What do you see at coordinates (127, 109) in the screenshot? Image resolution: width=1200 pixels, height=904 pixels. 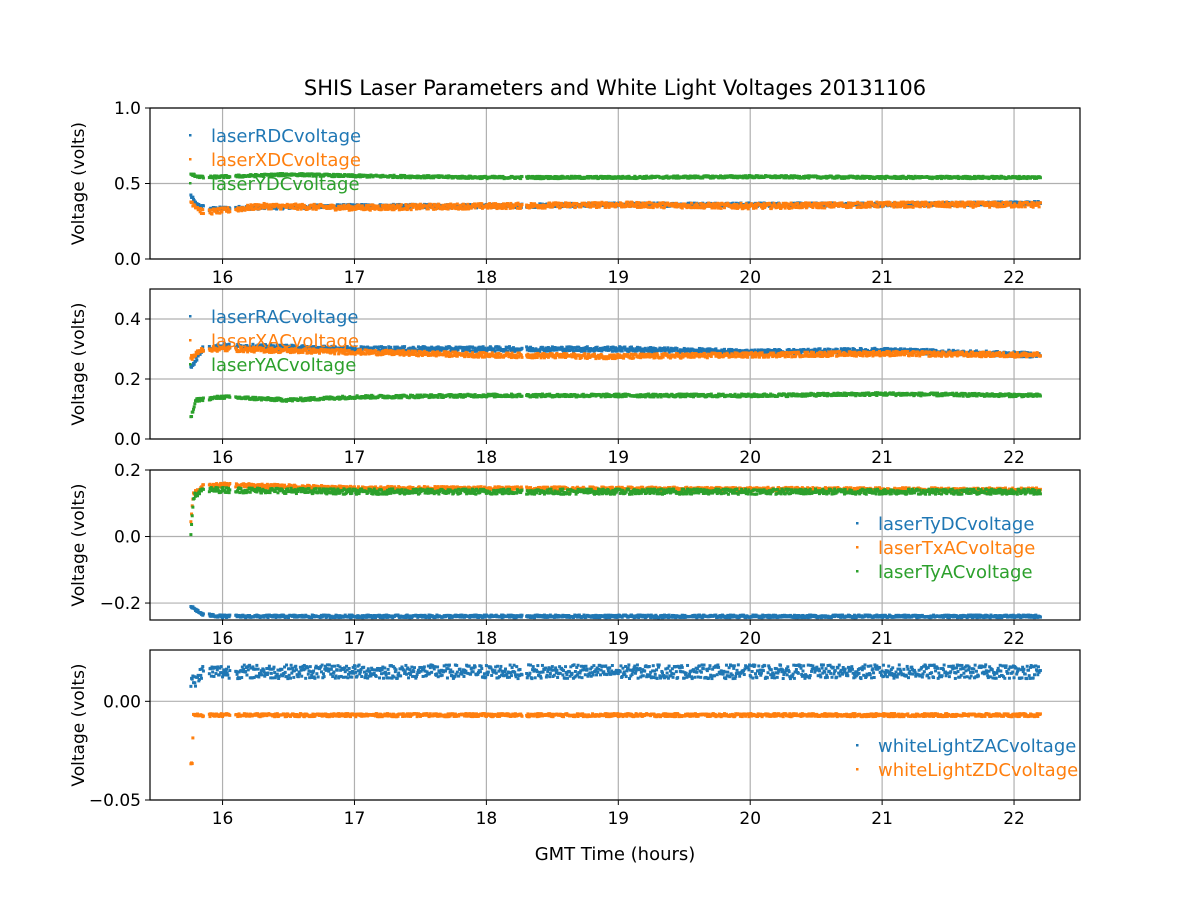 I see `y-tick-label: 1.0` at bounding box center [127, 109].